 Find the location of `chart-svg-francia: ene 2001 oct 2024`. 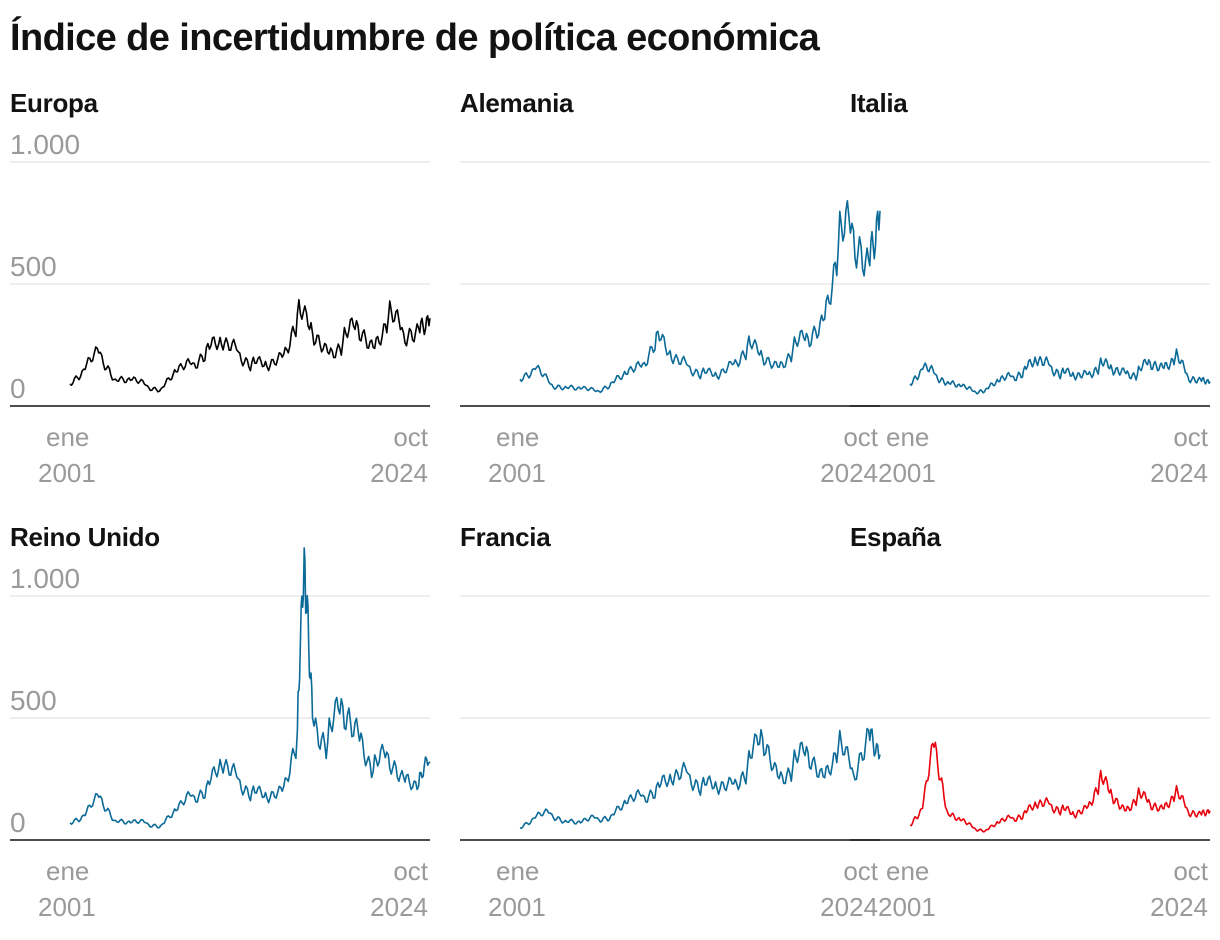

chart-svg-francia: ene 2001 oct 2024 is located at coordinates (670, 758).